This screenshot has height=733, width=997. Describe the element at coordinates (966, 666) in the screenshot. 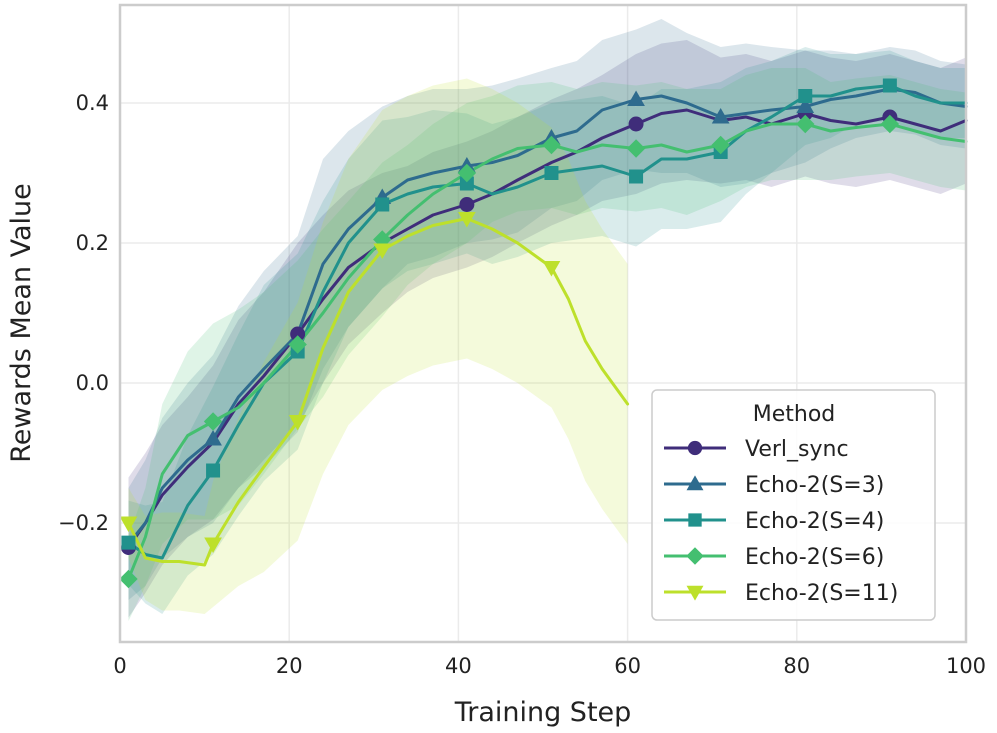

I see `x-tick-label: 100` at that location.